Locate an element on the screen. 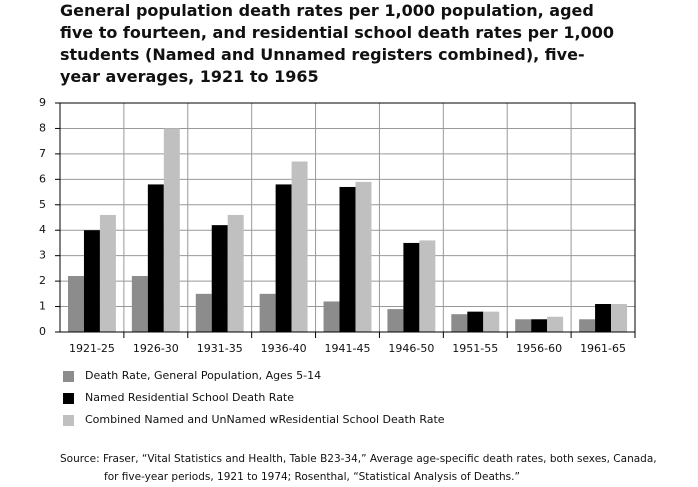  x-tick-label: 1921-25 is located at coordinates (92, 348).